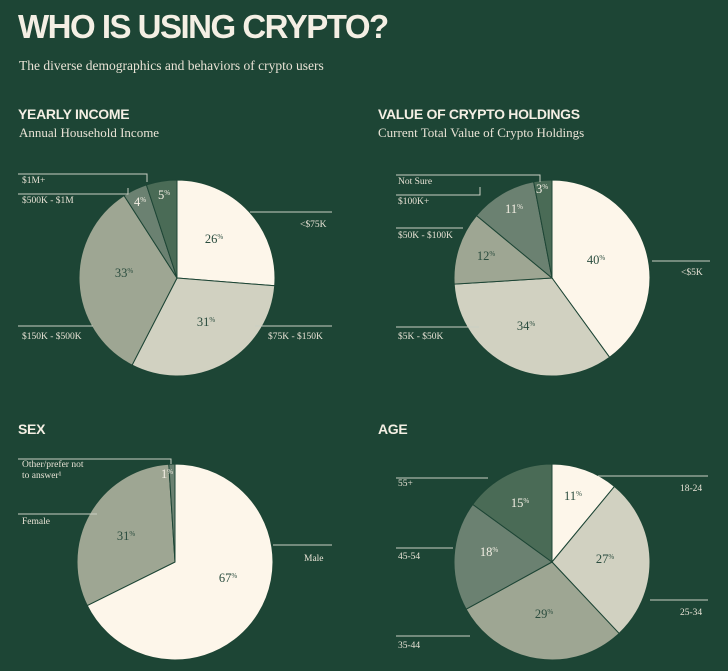  What do you see at coordinates (692, 272) in the screenshot?
I see `slice-category-label: <$5K` at bounding box center [692, 272].